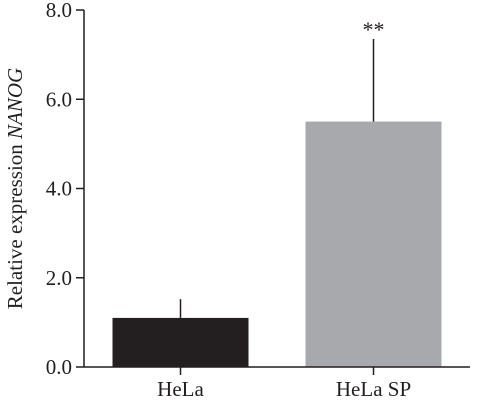  I want to click on y-tick-label: 4.0, so click(59, 189).